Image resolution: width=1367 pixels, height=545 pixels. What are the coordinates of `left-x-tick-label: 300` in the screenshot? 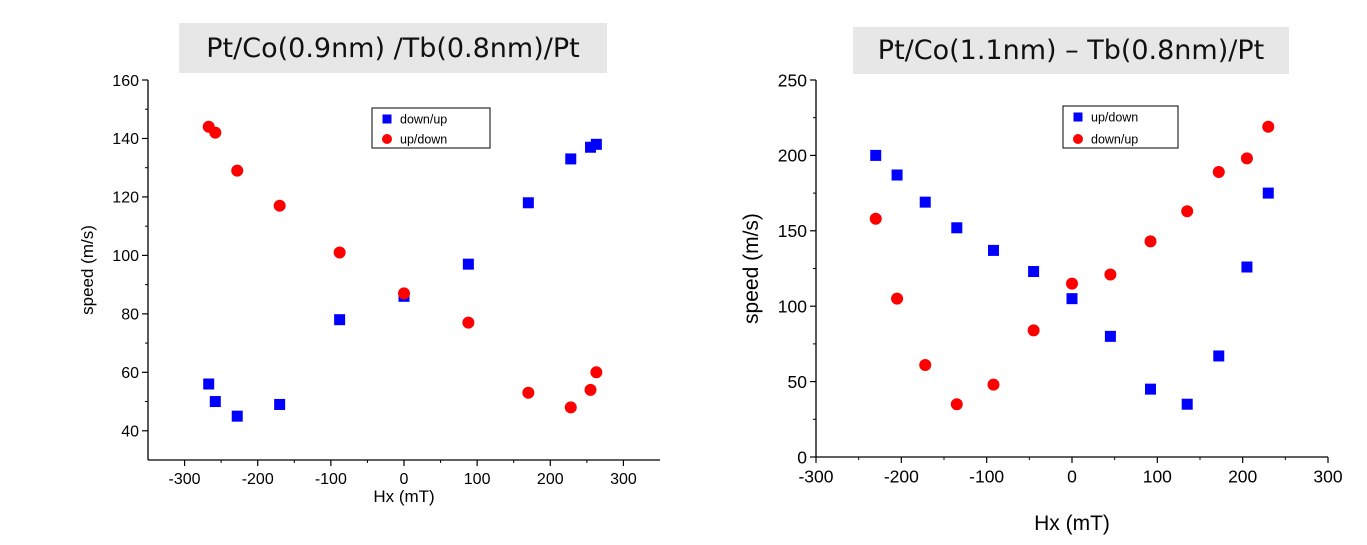 It's located at (623, 479).